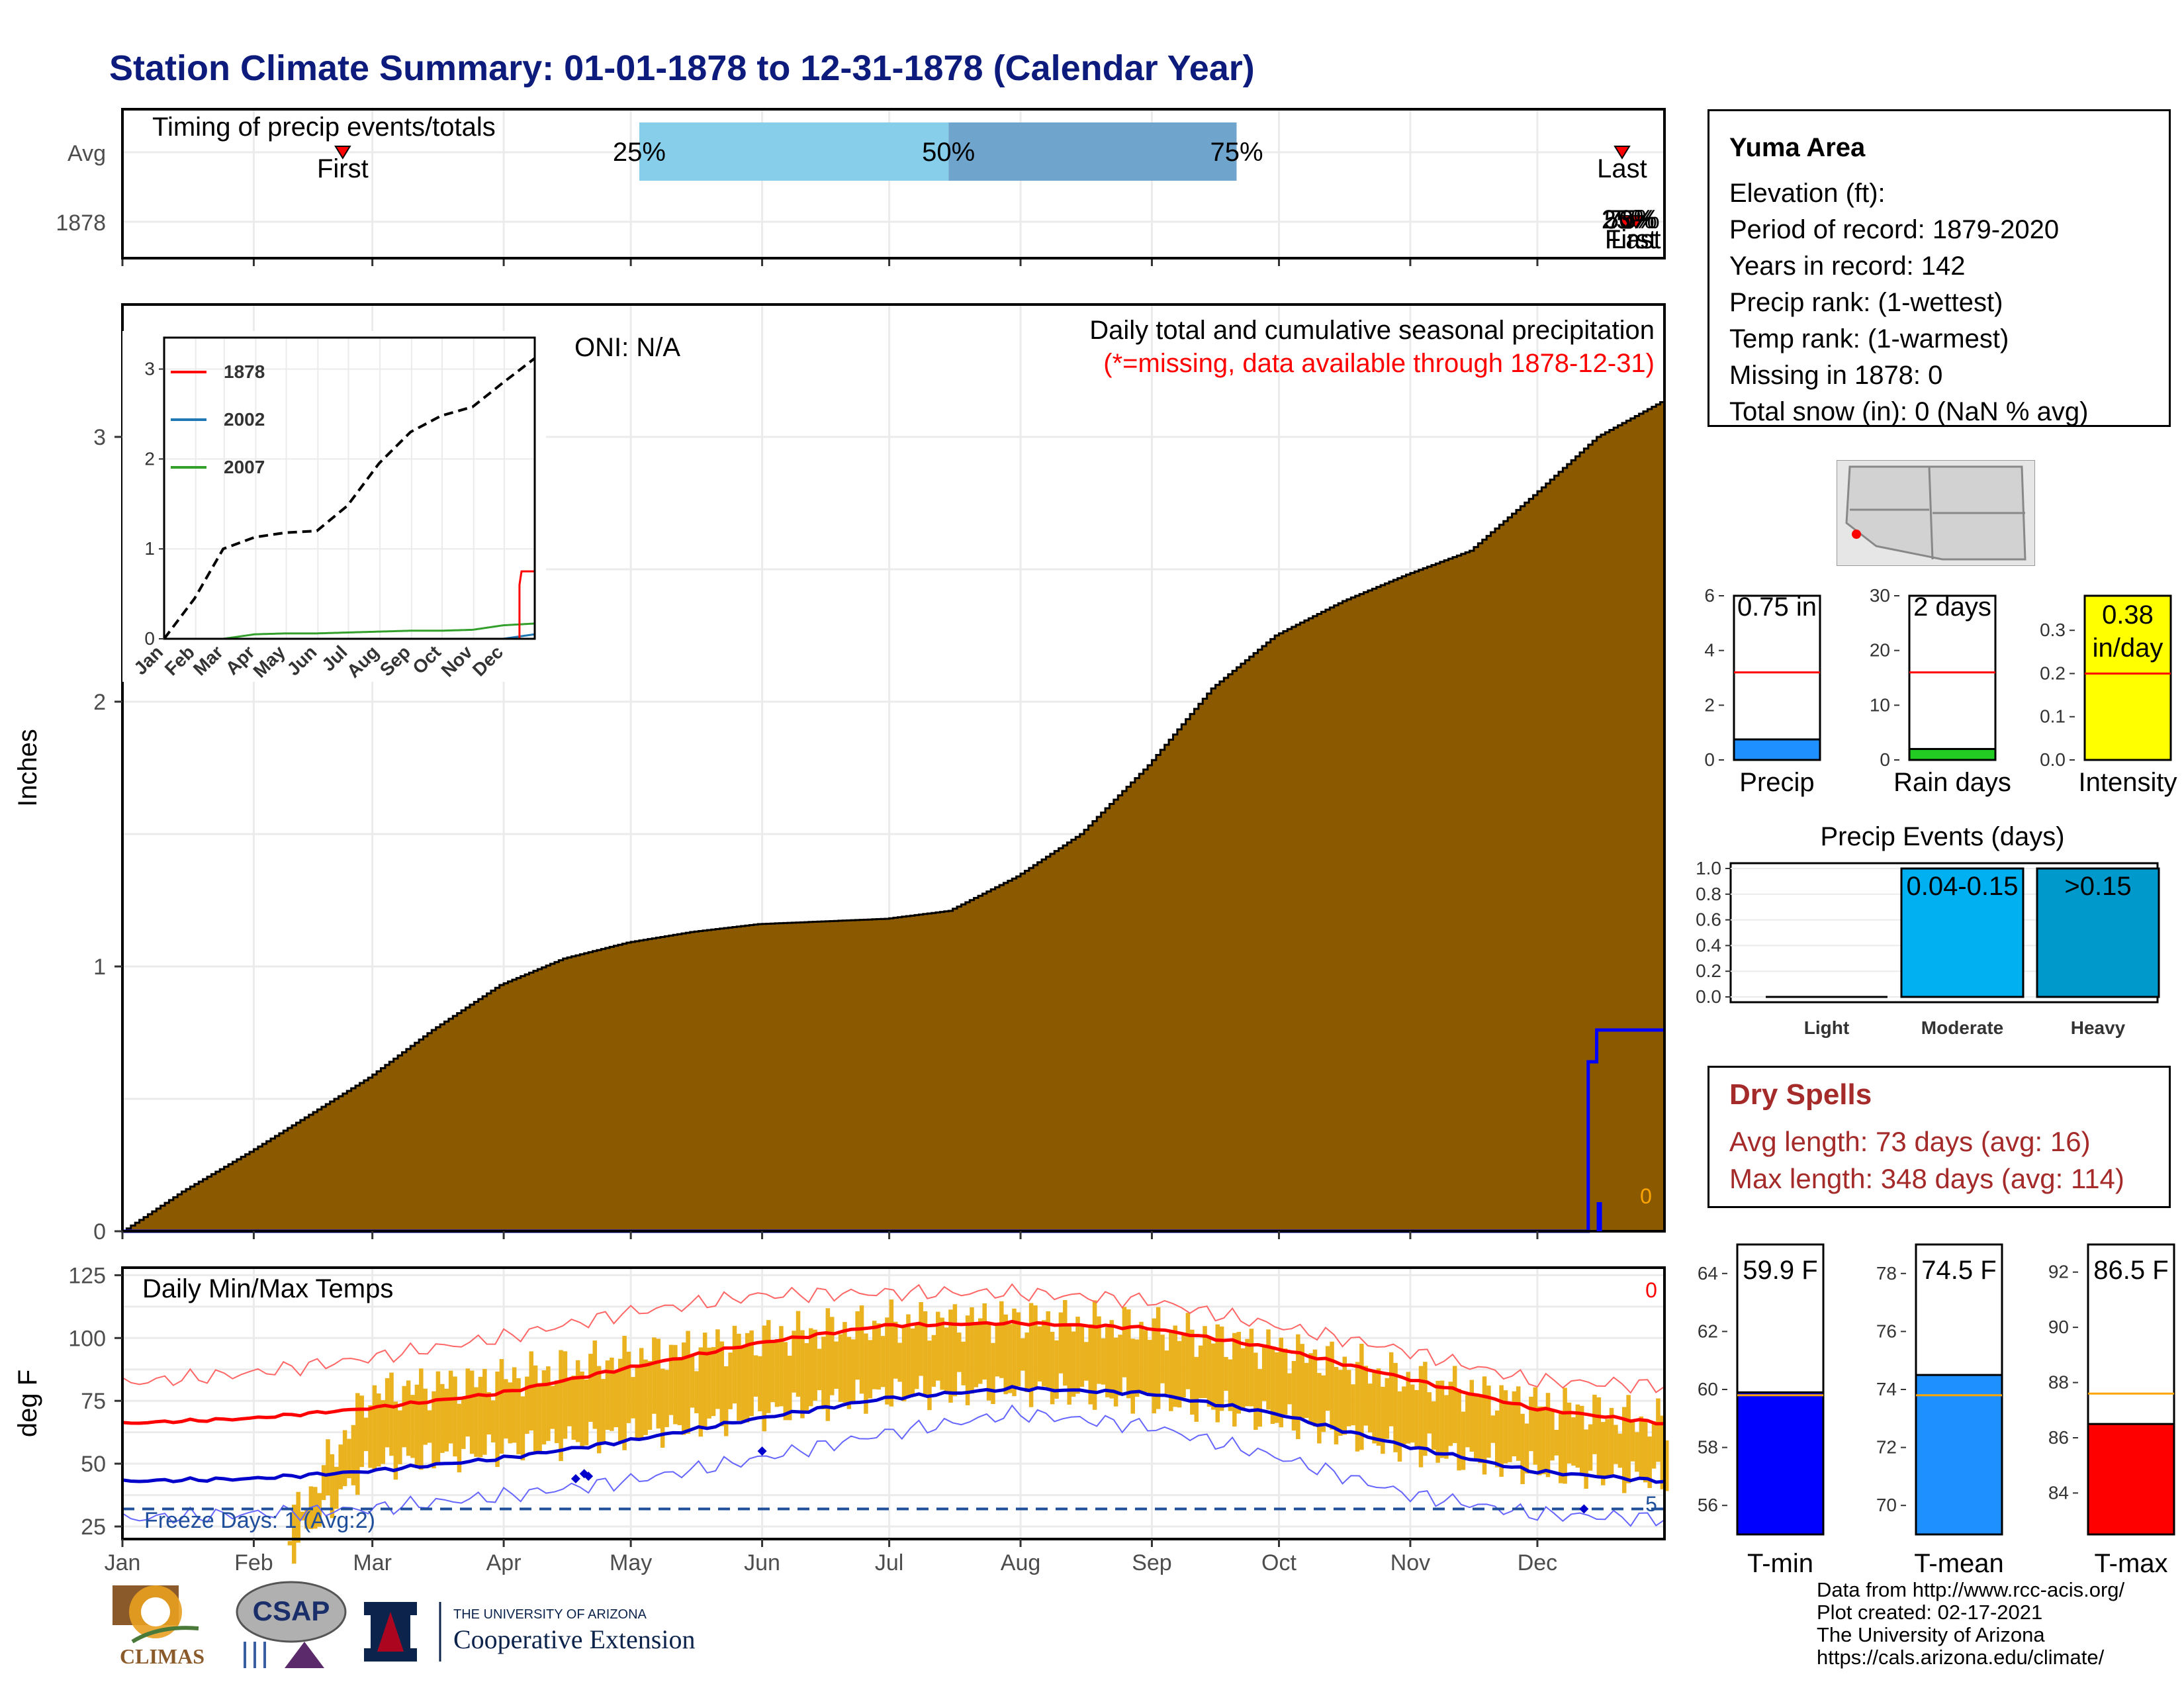  Describe the element at coordinates (1869, 338) in the screenshot. I see `temp-rank: Temp rank: (1-warmest)` at that location.